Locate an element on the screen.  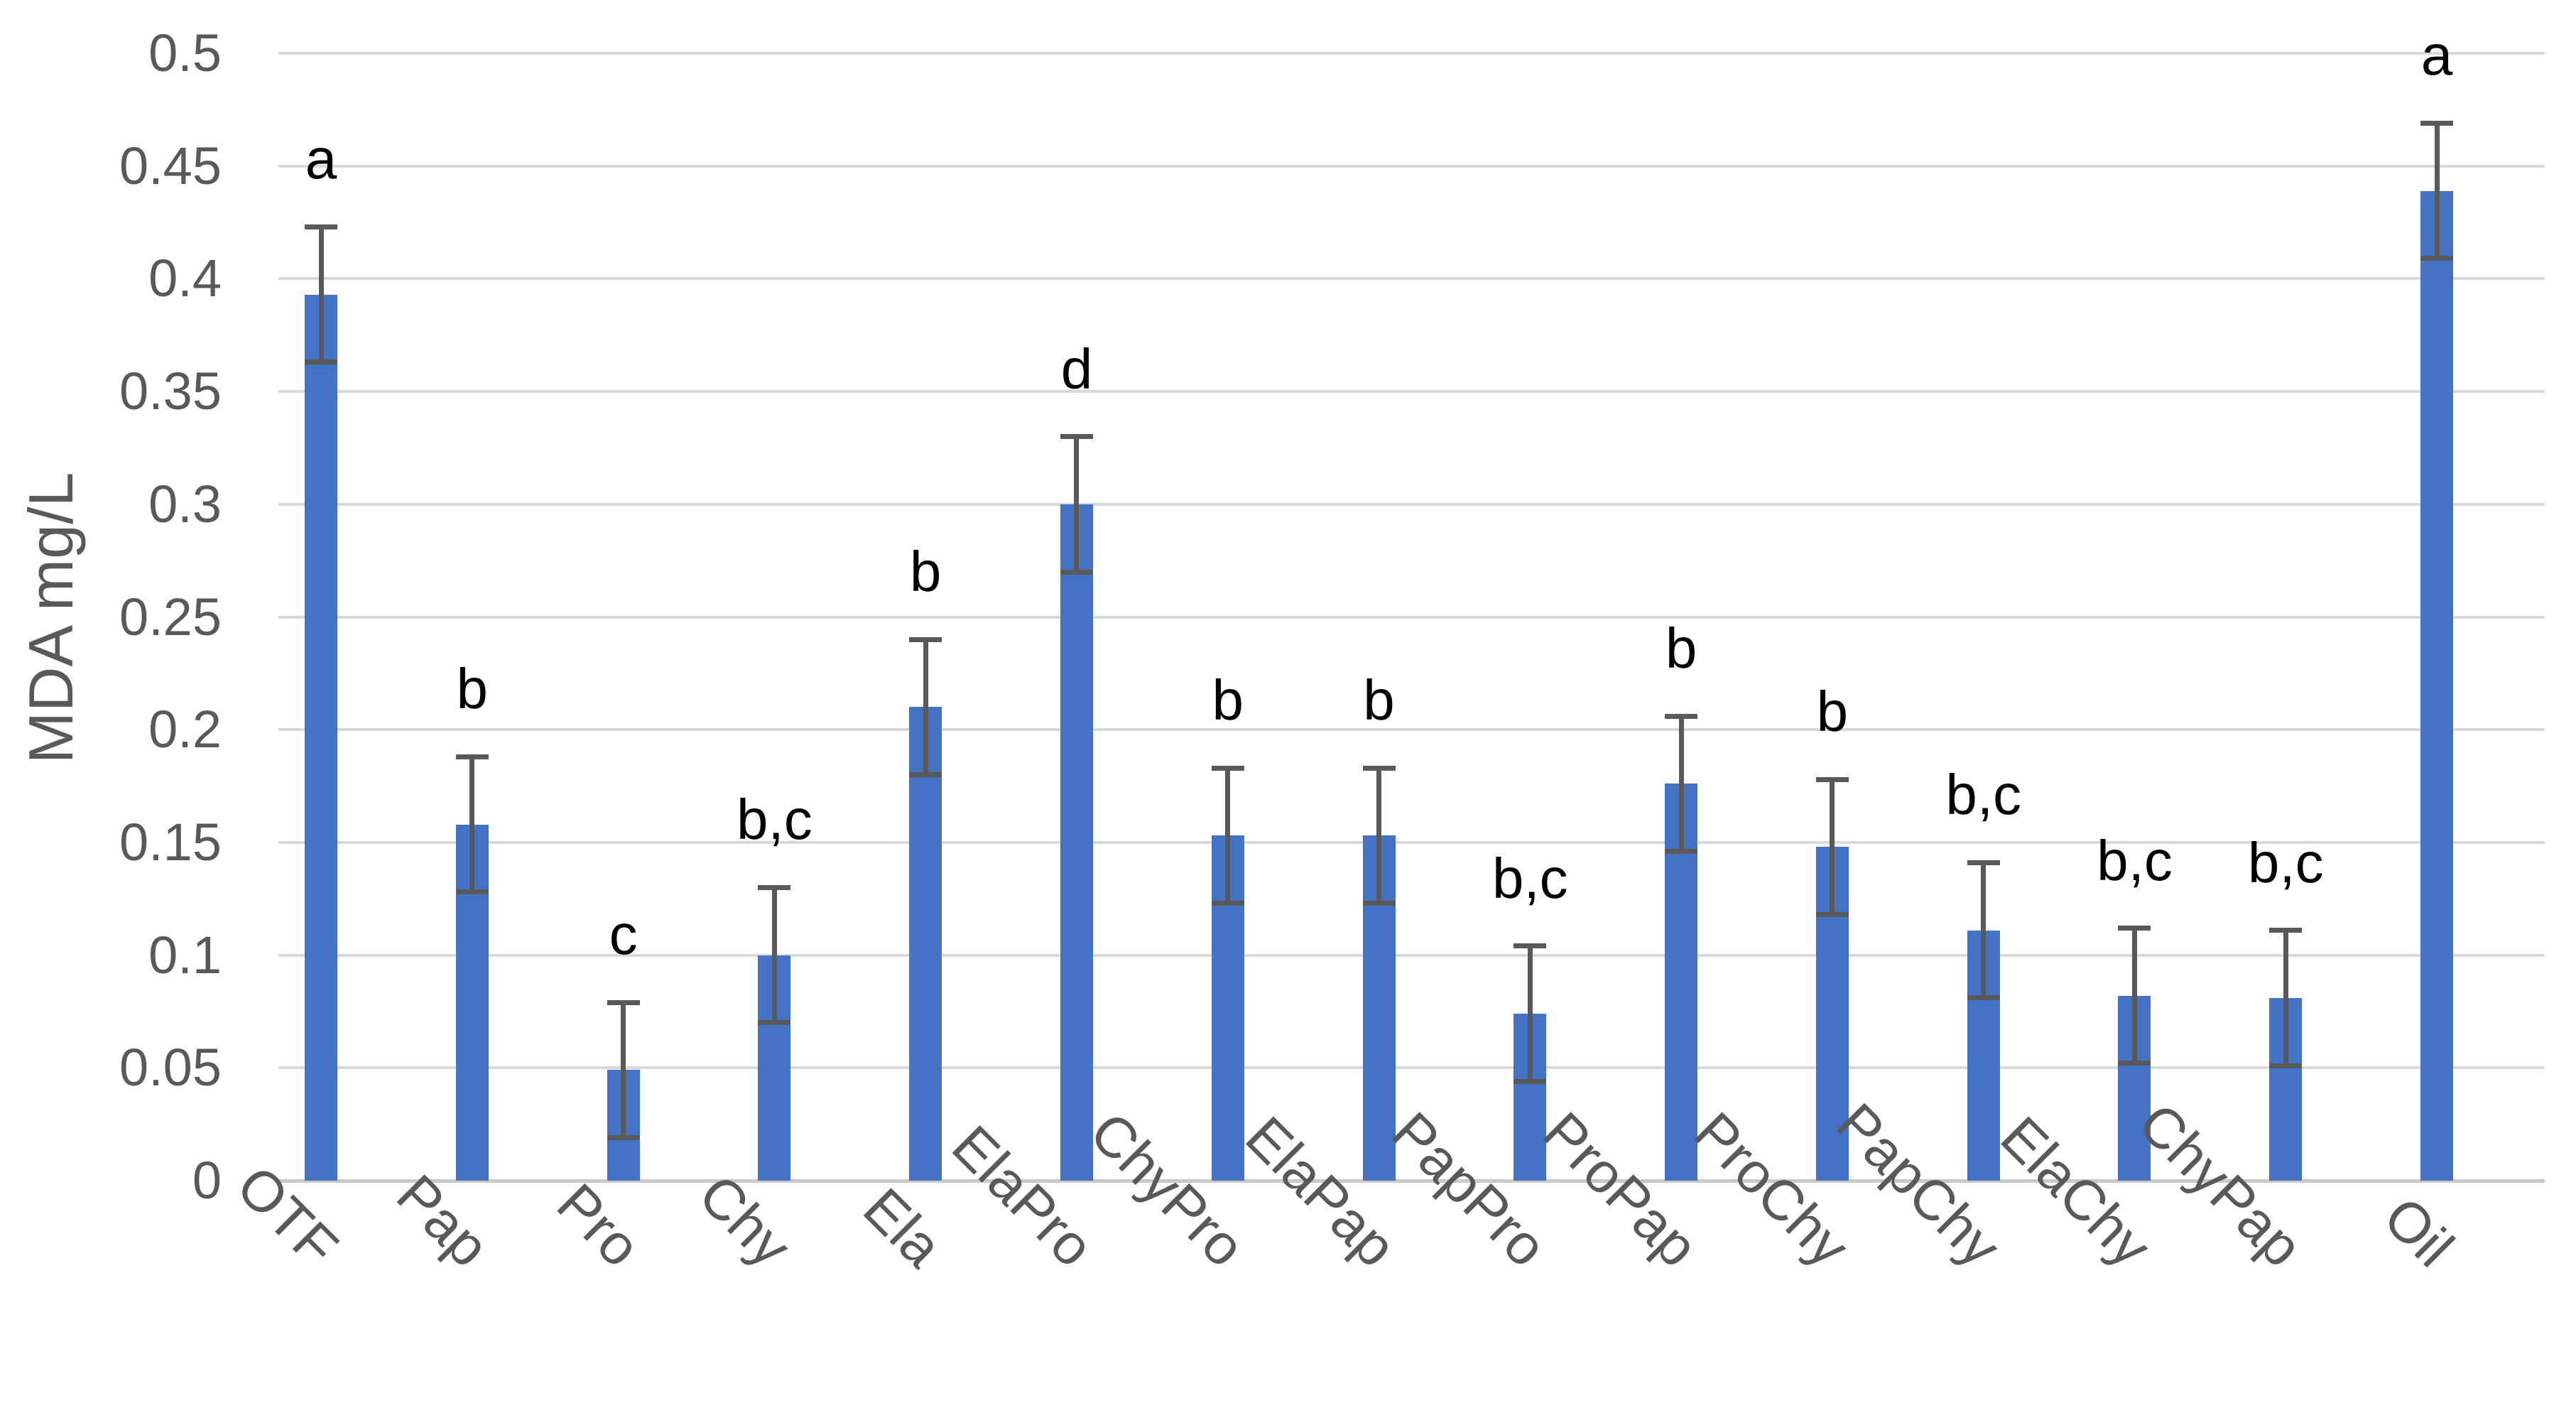
significance-letter-PapChy: b,c is located at coordinates (1983, 795).